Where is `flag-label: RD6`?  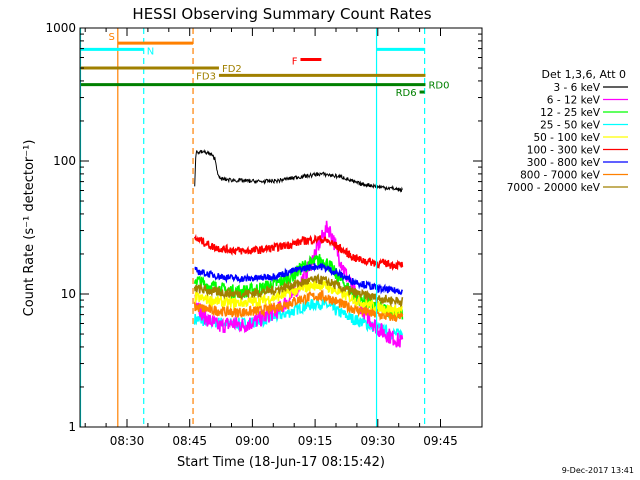 flag-label: RD6 is located at coordinates (406, 93).